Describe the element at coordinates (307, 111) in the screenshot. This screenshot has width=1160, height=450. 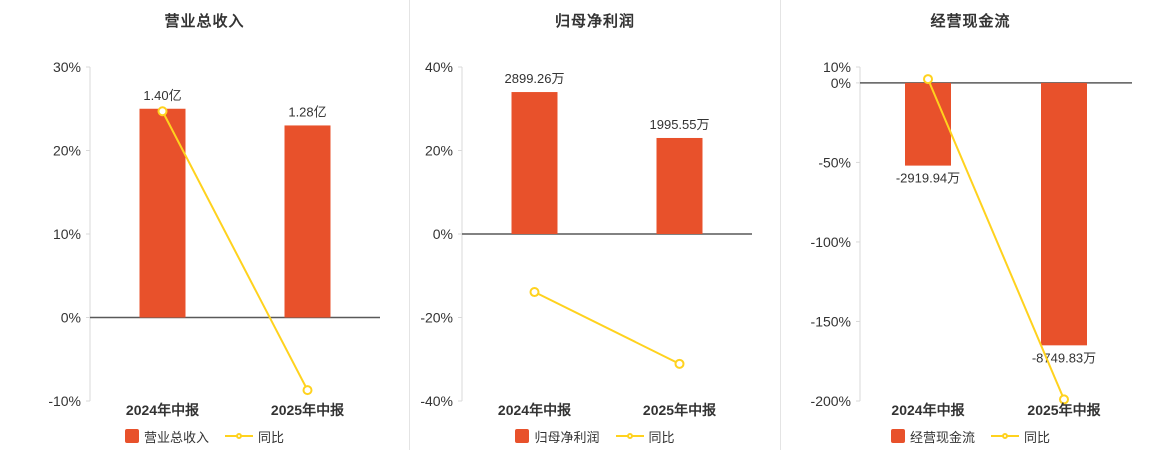
I see `bar-value-label: 1.28亿` at that location.